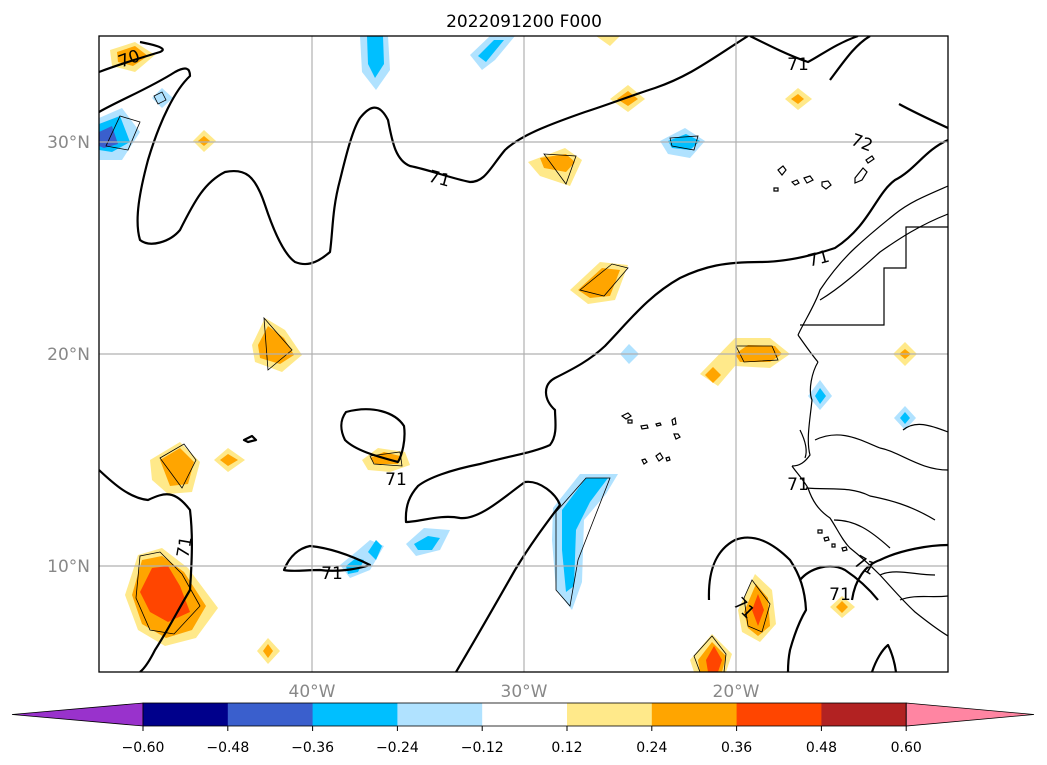 The height and width of the screenshot is (765, 1047). Describe the element at coordinates (397, 748) in the screenshot. I see `colorbar-tick-label: −0.24` at that location.